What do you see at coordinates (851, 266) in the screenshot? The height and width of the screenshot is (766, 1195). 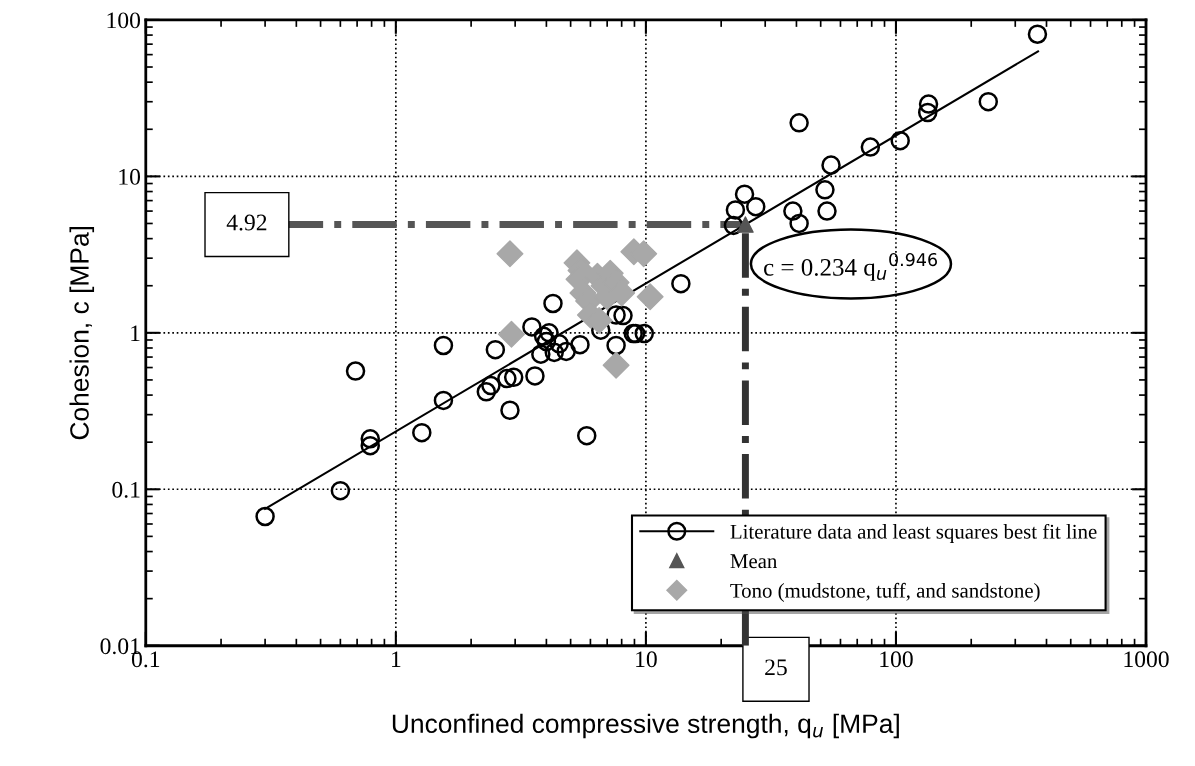 I see `annotation: c = 0.234 q$_{u}$$^{0.946}$` at bounding box center [851, 266].